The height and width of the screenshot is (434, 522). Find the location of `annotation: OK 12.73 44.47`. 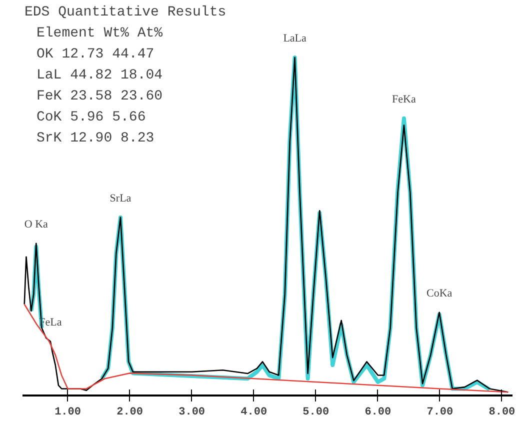

annotation: OK 12.73 44.47 is located at coordinates (95, 54).